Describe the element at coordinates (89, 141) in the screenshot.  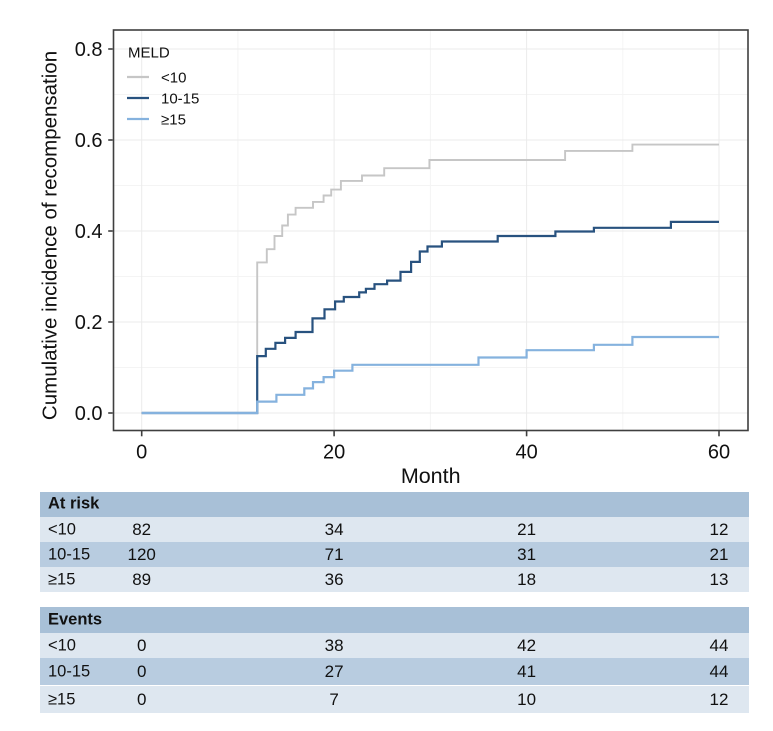
I see `svg-text: 0.6` at that location.